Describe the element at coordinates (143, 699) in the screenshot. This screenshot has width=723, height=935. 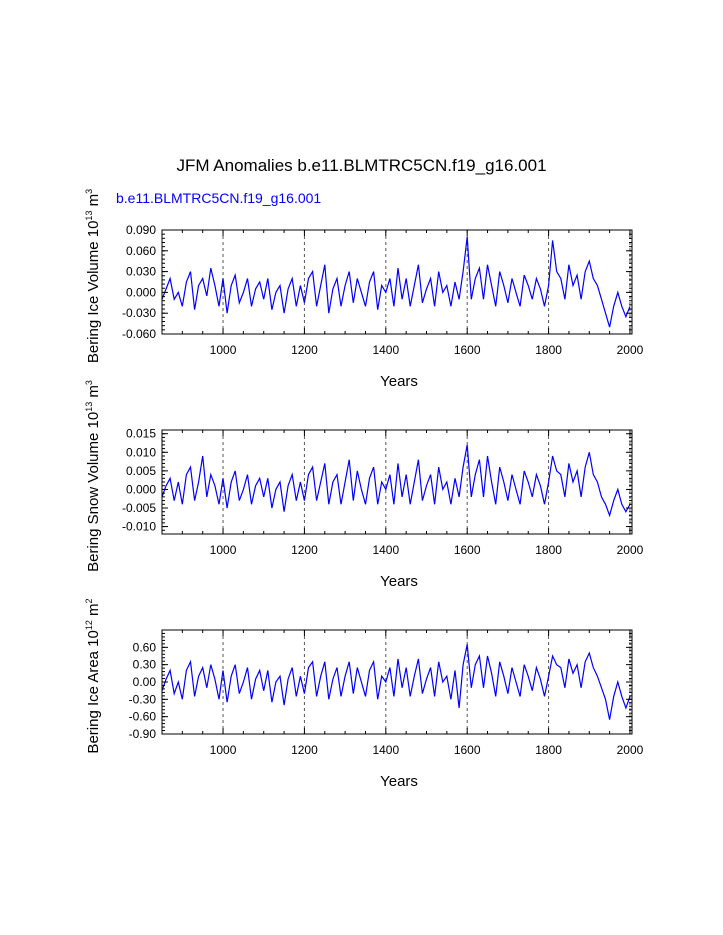
I see `y-tick-label: -0.30` at that location.